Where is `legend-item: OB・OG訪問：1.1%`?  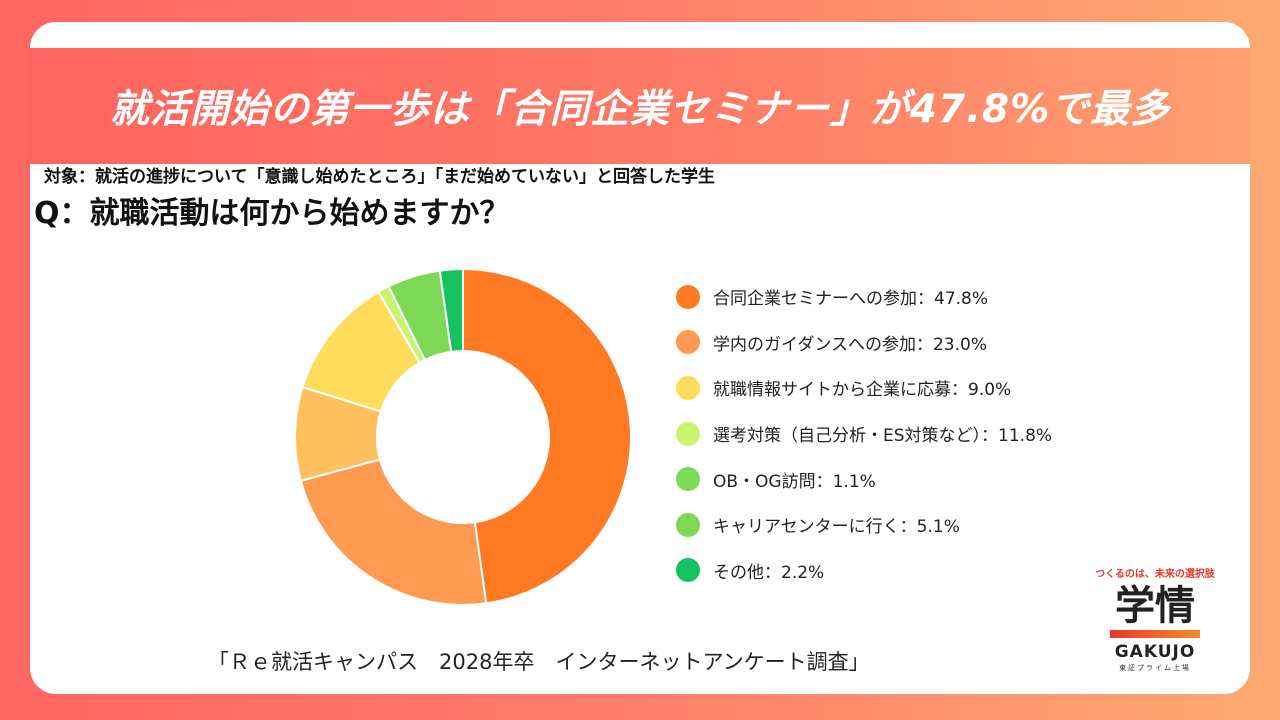
legend-item: OB・OG訪問：1.1% is located at coordinates (906, 479).